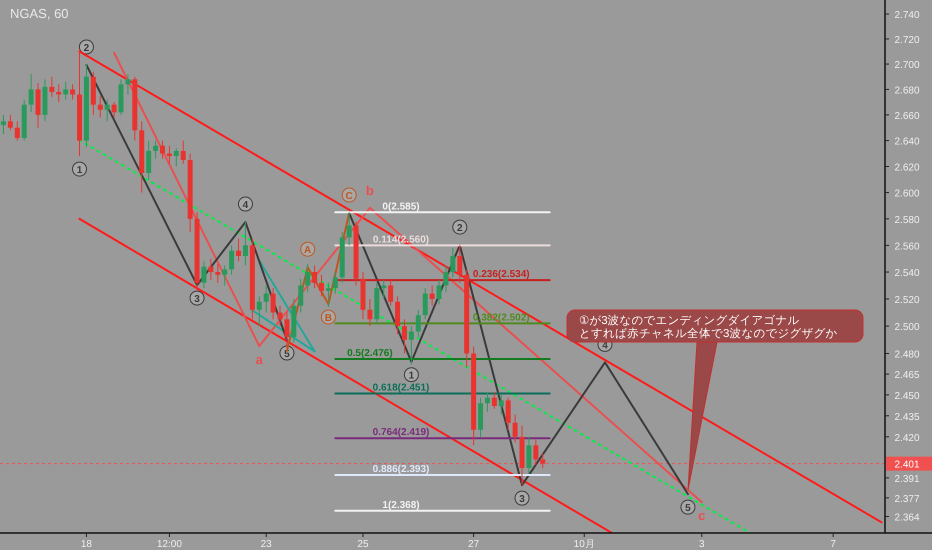 This screenshot has height=550, width=932. What do you see at coordinates (907, 220) in the screenshot?
I see `y-tick-label: 2.580` at bounding box center [907, 220].